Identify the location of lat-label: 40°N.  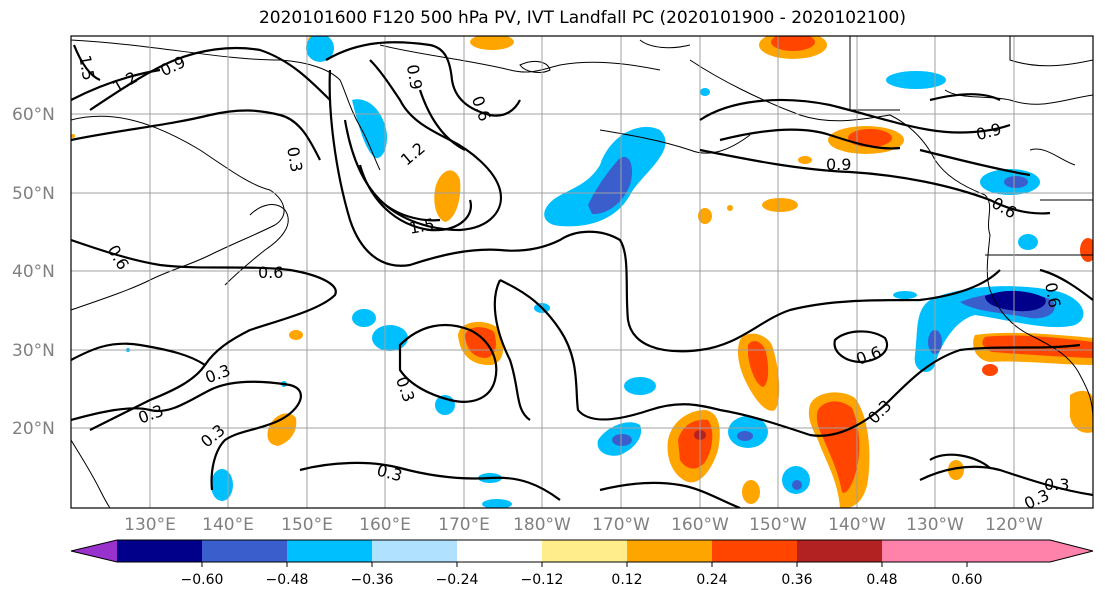
(33, 272).